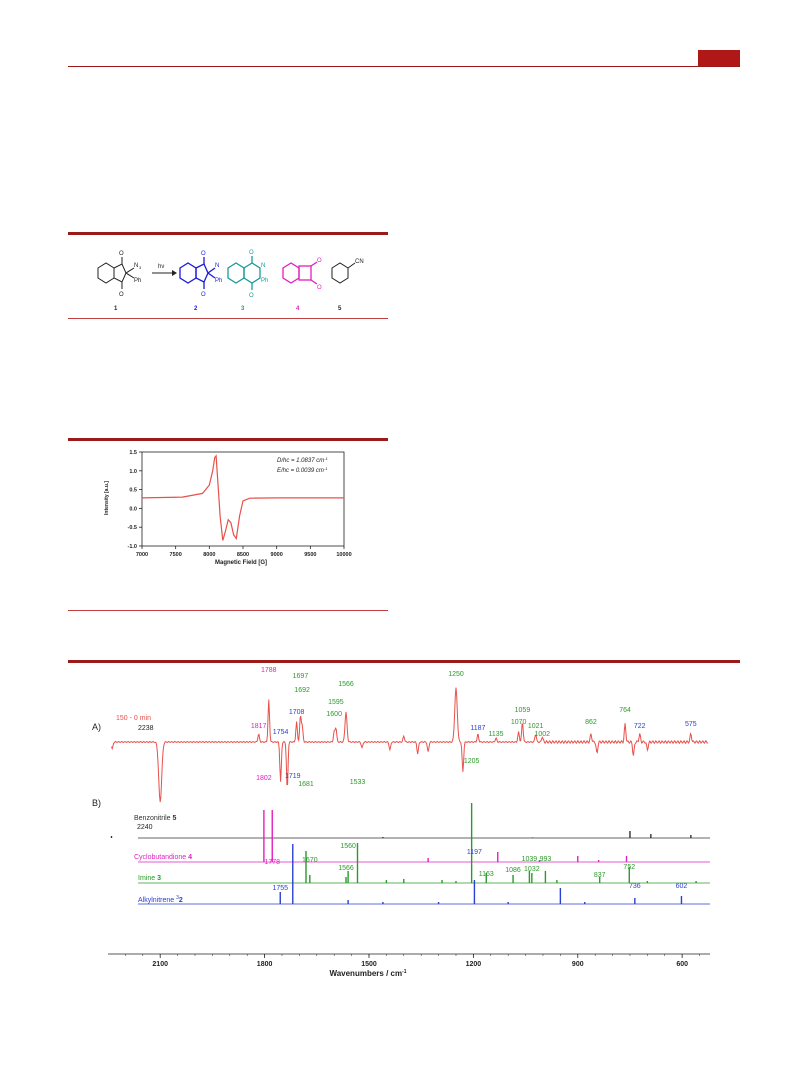 The image size is (809, 1067). Describe the element at coordinates (302, 460) in the screenshot. I see `epr-legend-D: D/hc = 1.0837 cm-1` at that location.